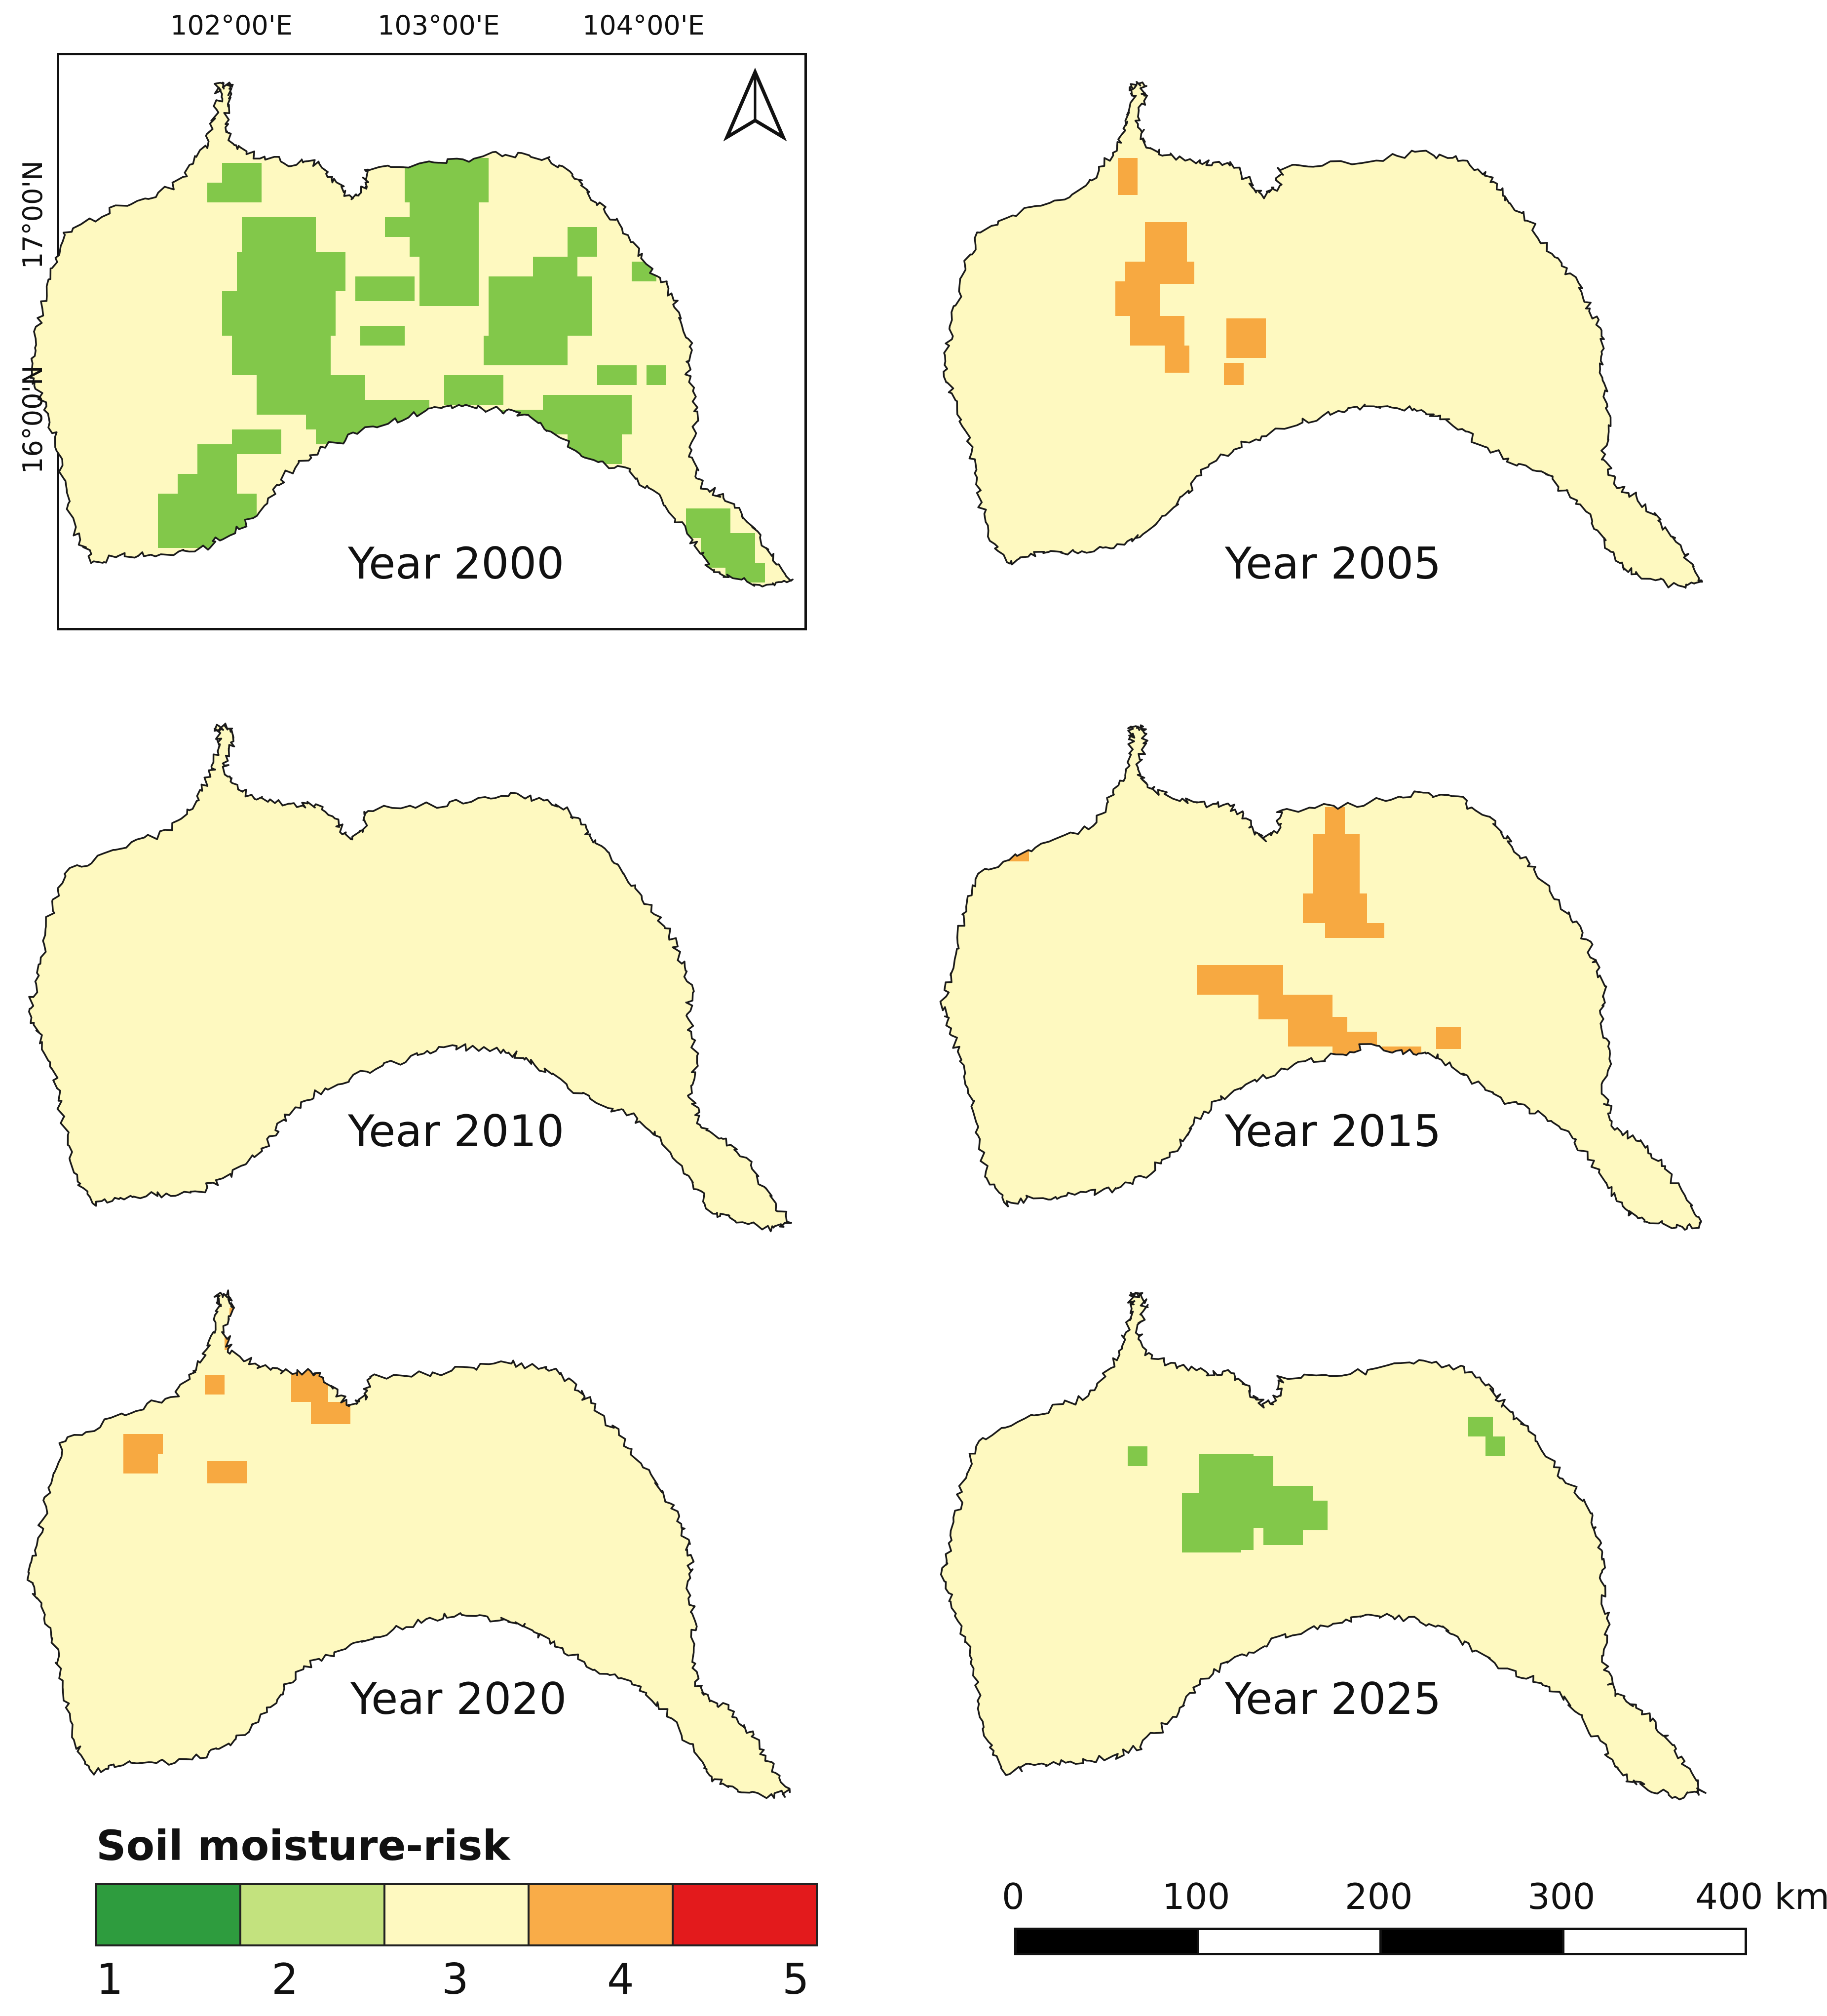 The width and height of the screenshot is (1827, 2016). I want to click on basin-map-2010, so click(410, 977).